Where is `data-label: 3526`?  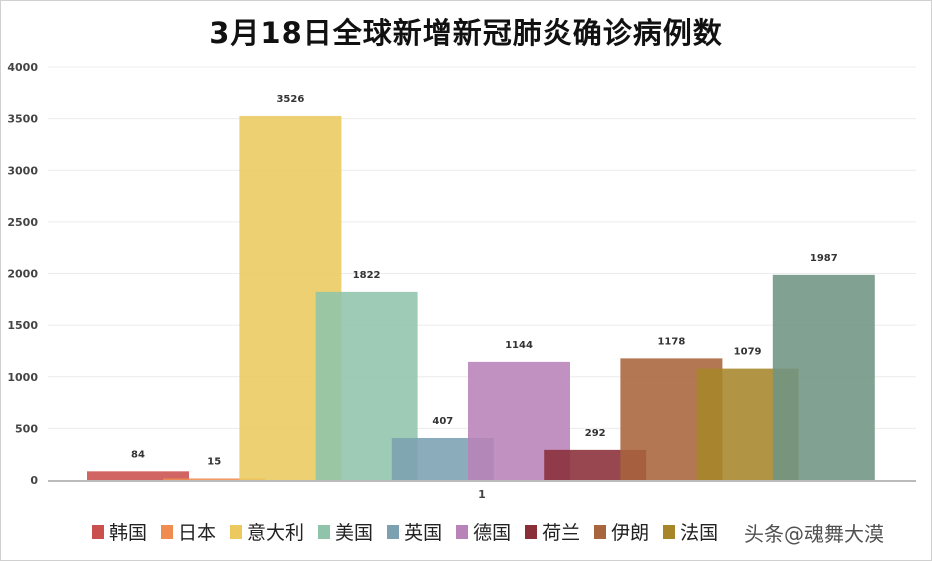 data-label: 3526 is located at coordinates (290, 99).